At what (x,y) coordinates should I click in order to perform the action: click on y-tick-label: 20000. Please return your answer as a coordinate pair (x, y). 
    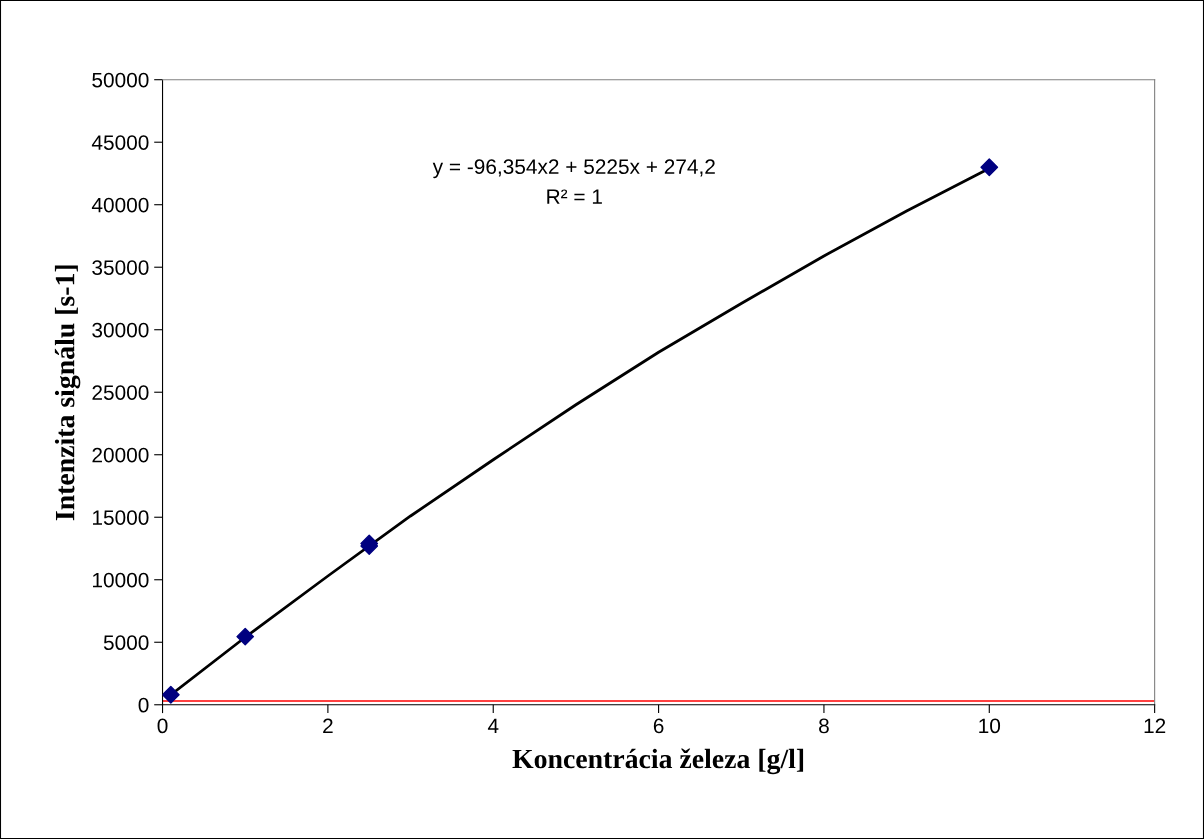
    Looking at the image, I should click on (120, 455).